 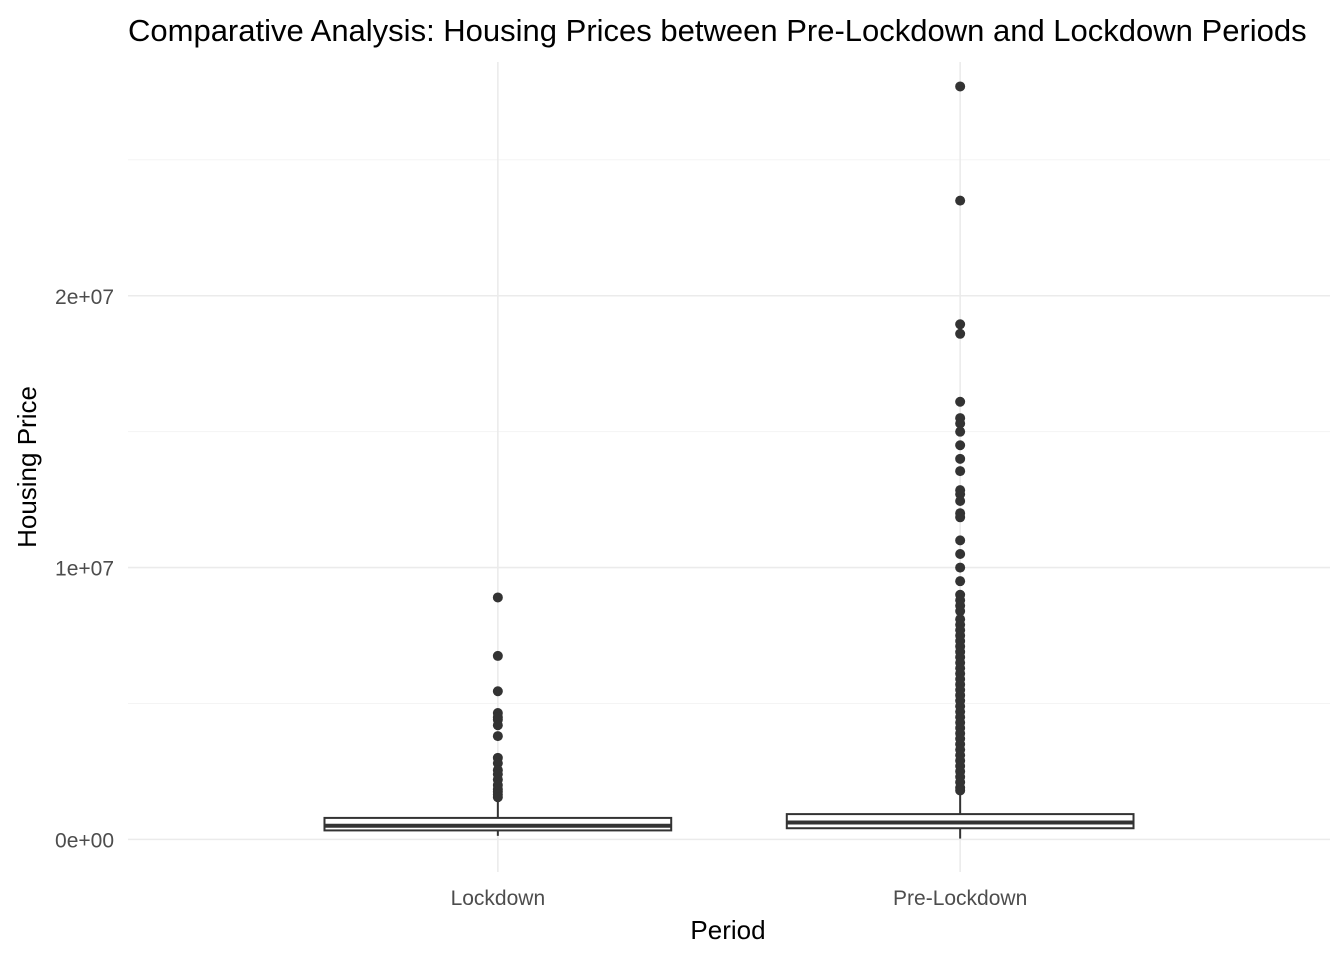 I want to click on y-axis-title: Housing Price, so click(x=27, y=467).